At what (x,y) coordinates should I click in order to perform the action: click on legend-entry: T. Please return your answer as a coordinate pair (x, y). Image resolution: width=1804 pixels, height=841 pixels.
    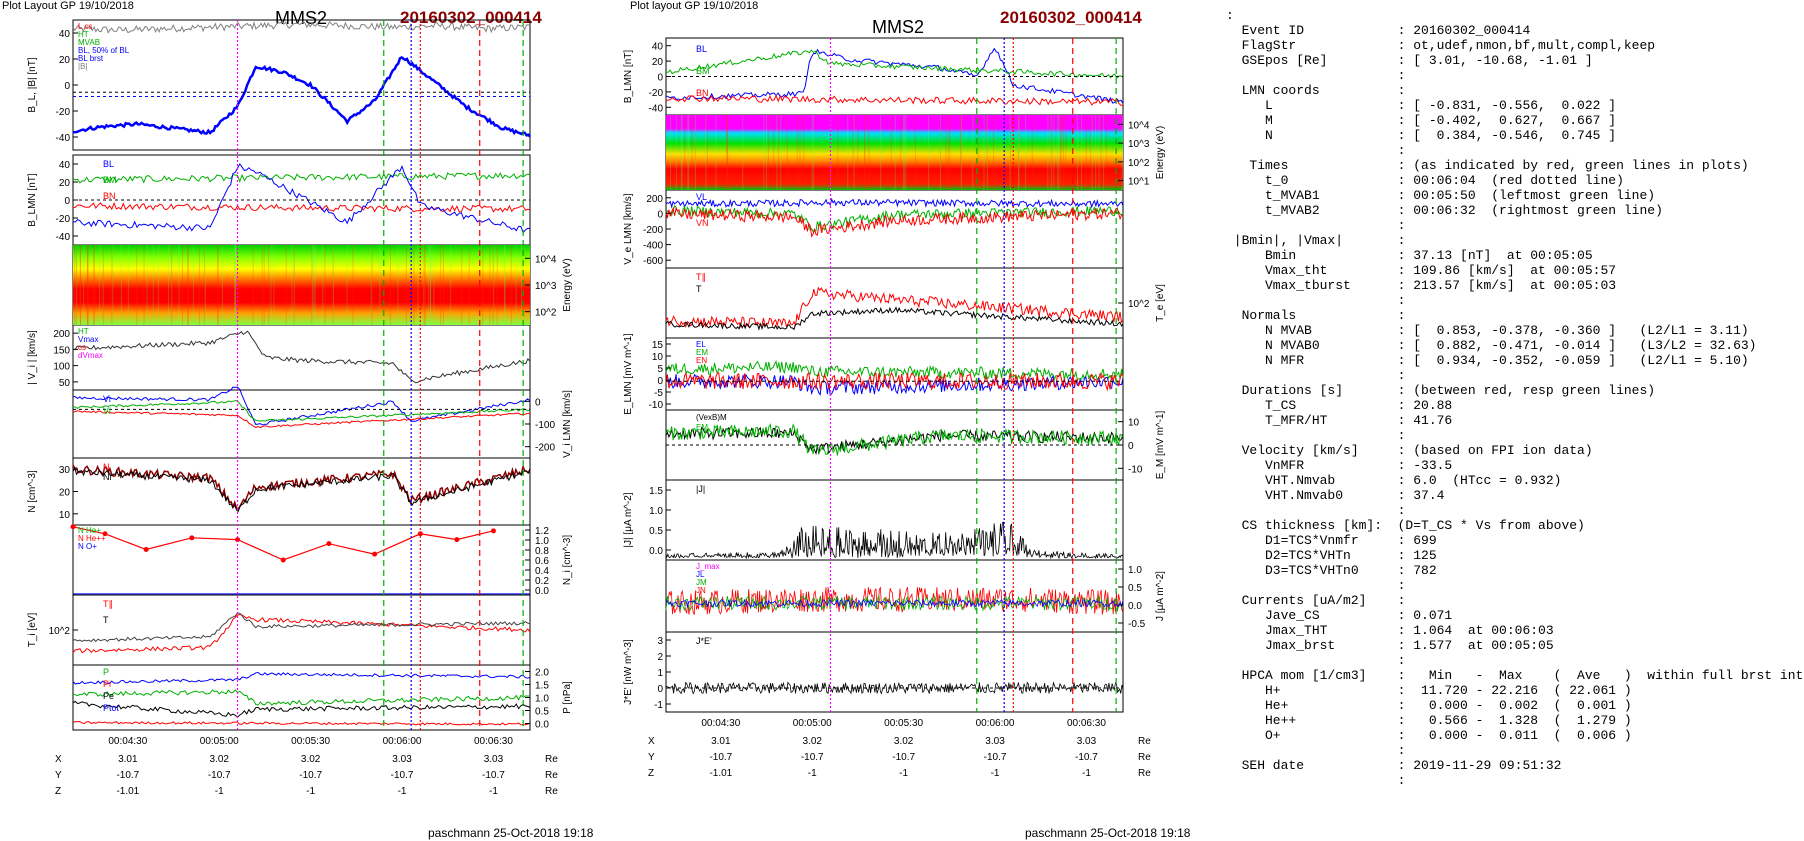
    Looking at the image, I should click on (699, 289).